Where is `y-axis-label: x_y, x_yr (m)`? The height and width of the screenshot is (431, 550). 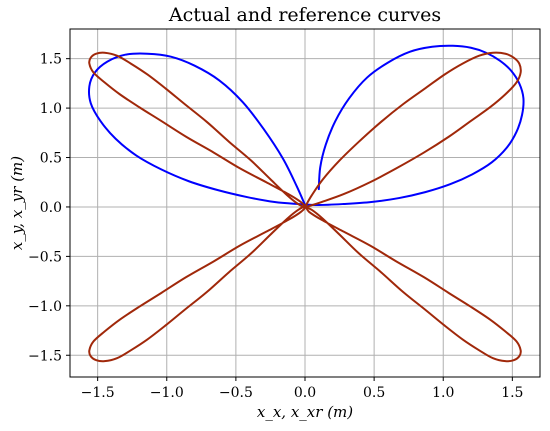
y-axis-label: x_y, x_yr (m) is located at coordinates (17, 203).